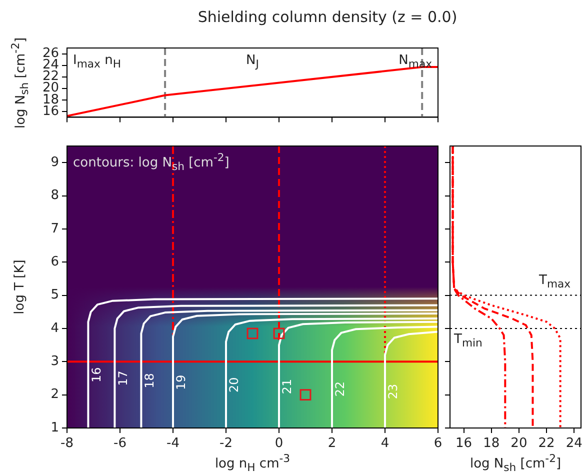 This screenshot has width=587, height=474. What do you see at coordinates (438, 444) in the screenshot?
I see `x-tick-label: 6` at bounding box center [438, 444].